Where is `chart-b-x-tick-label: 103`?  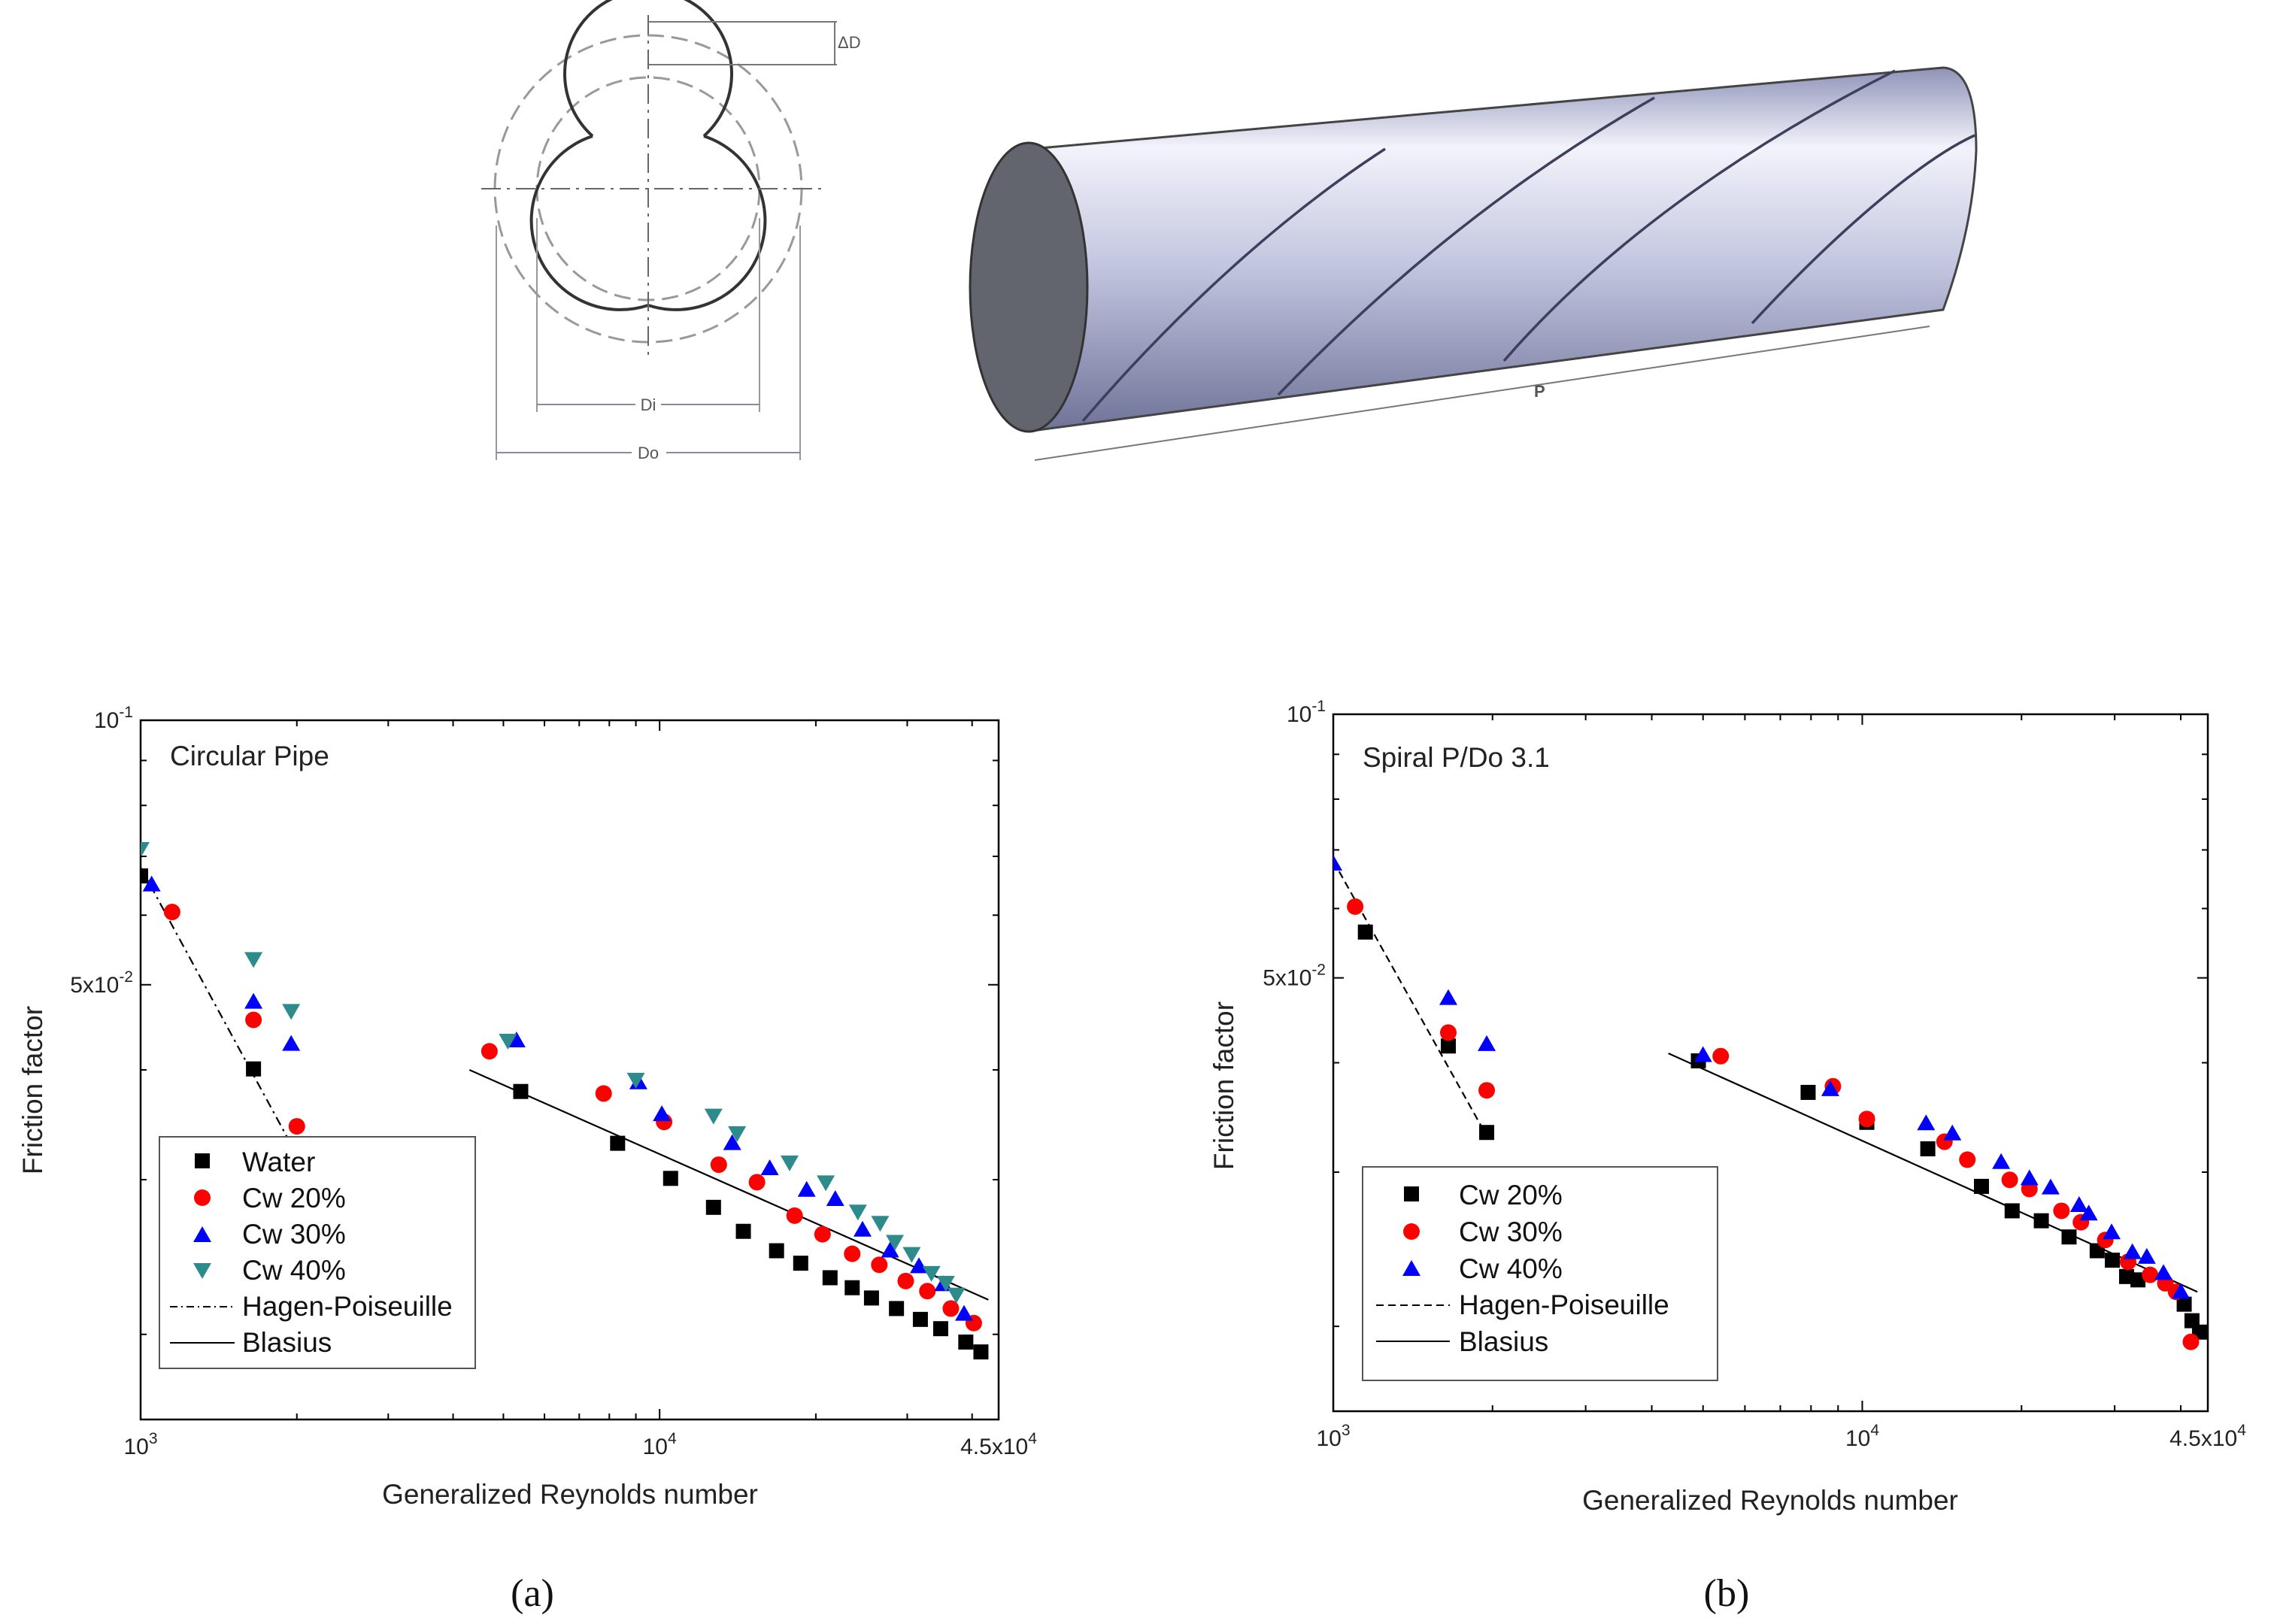 chart-b-x-tick-label: 103 is located at coordinates (1333, 1436).